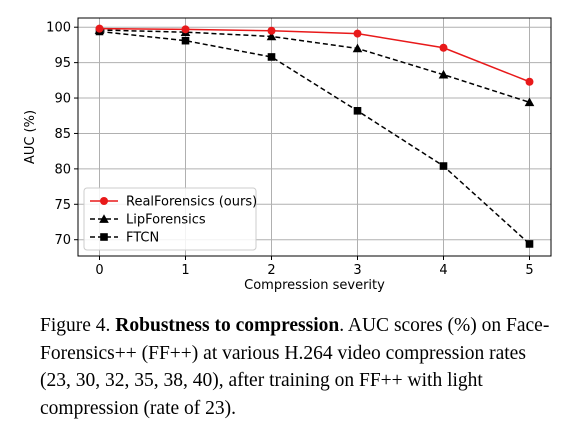 This screenshot has height=430, width=570. What do you see at coordinates (62, 99) in the screenshot?
I see `y-tick-label: 90` at bounding box center [62, 99].